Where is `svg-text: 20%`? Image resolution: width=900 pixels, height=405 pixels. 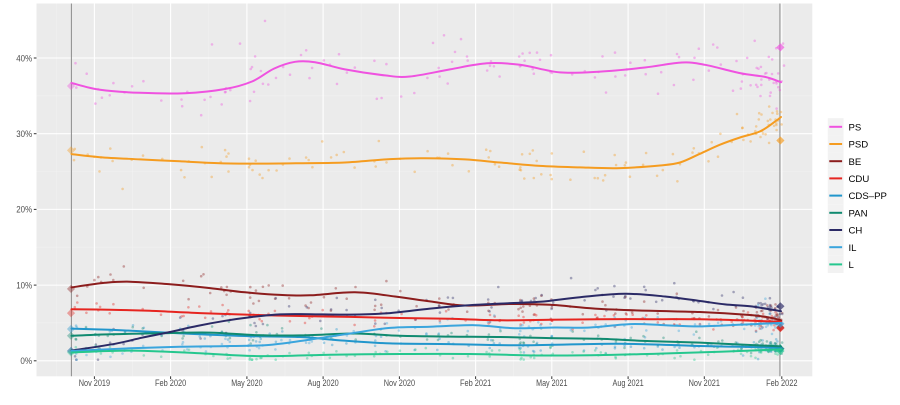 svg-text: 20% is located at coordinates (24, 210).